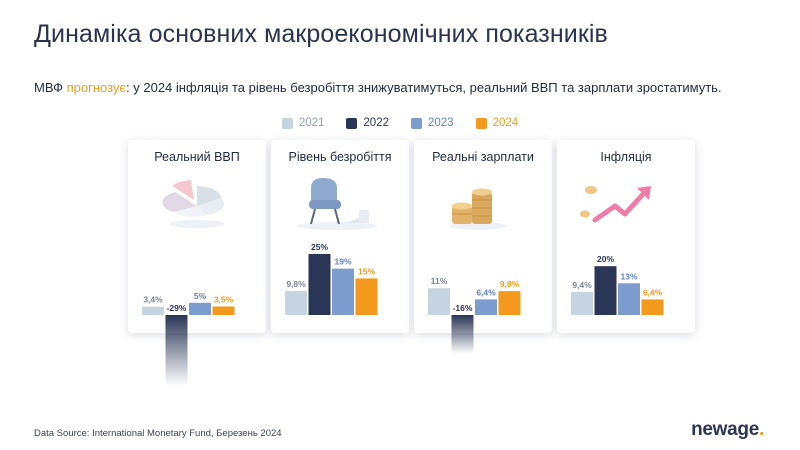  I want to click on chart-real-gdp: 3,4% -29% 5% 3,5%, so click(188, 338).